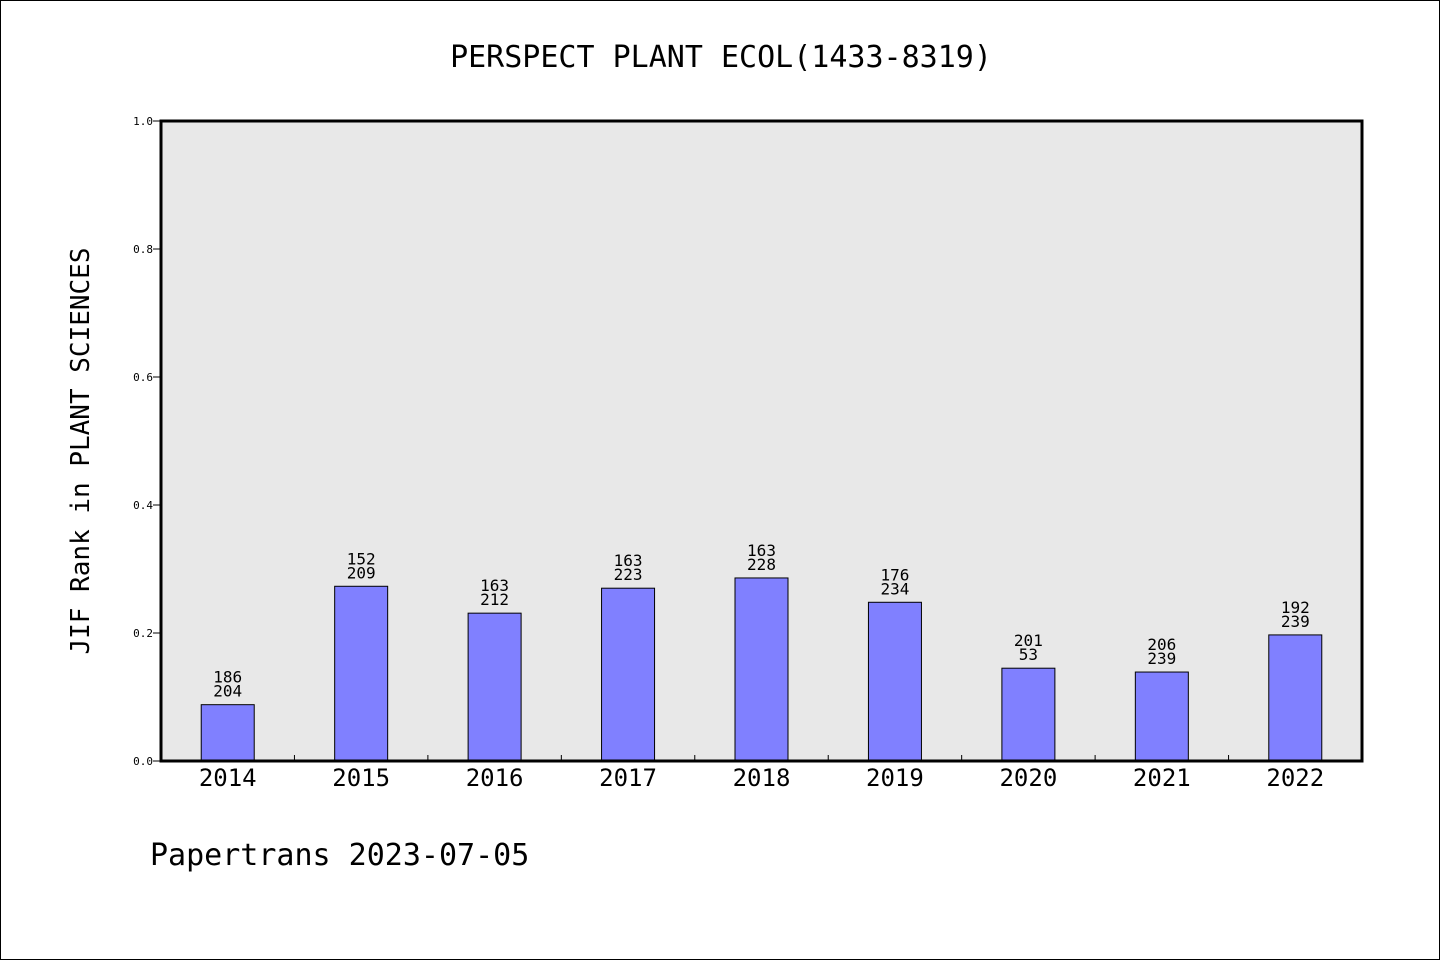 The width and height of the screenshot is (1440, 964). What do you see at coordinates (494, 687) in the screenshot?
I see `bar-2016` at bounding box center [494, 687].